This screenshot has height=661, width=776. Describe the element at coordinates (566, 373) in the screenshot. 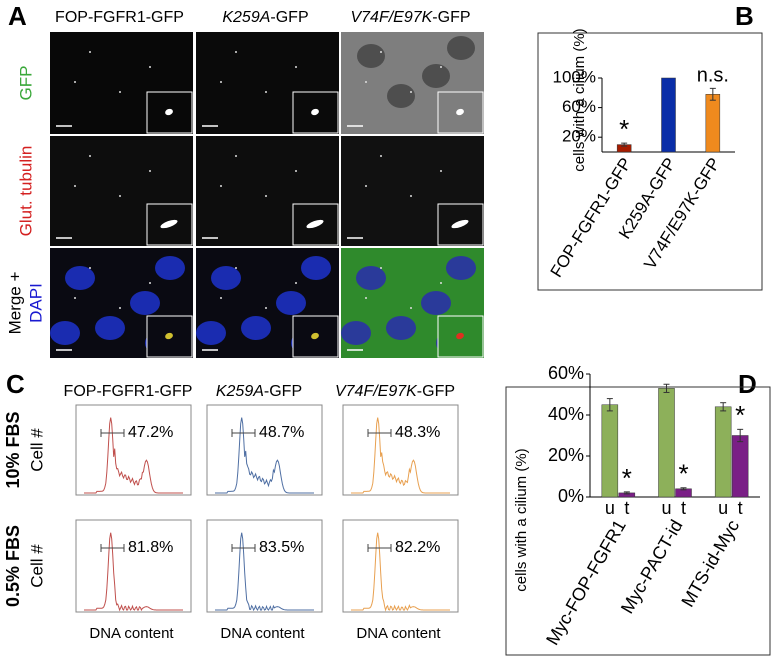

I see `y-tick-label: 60%` at that location.